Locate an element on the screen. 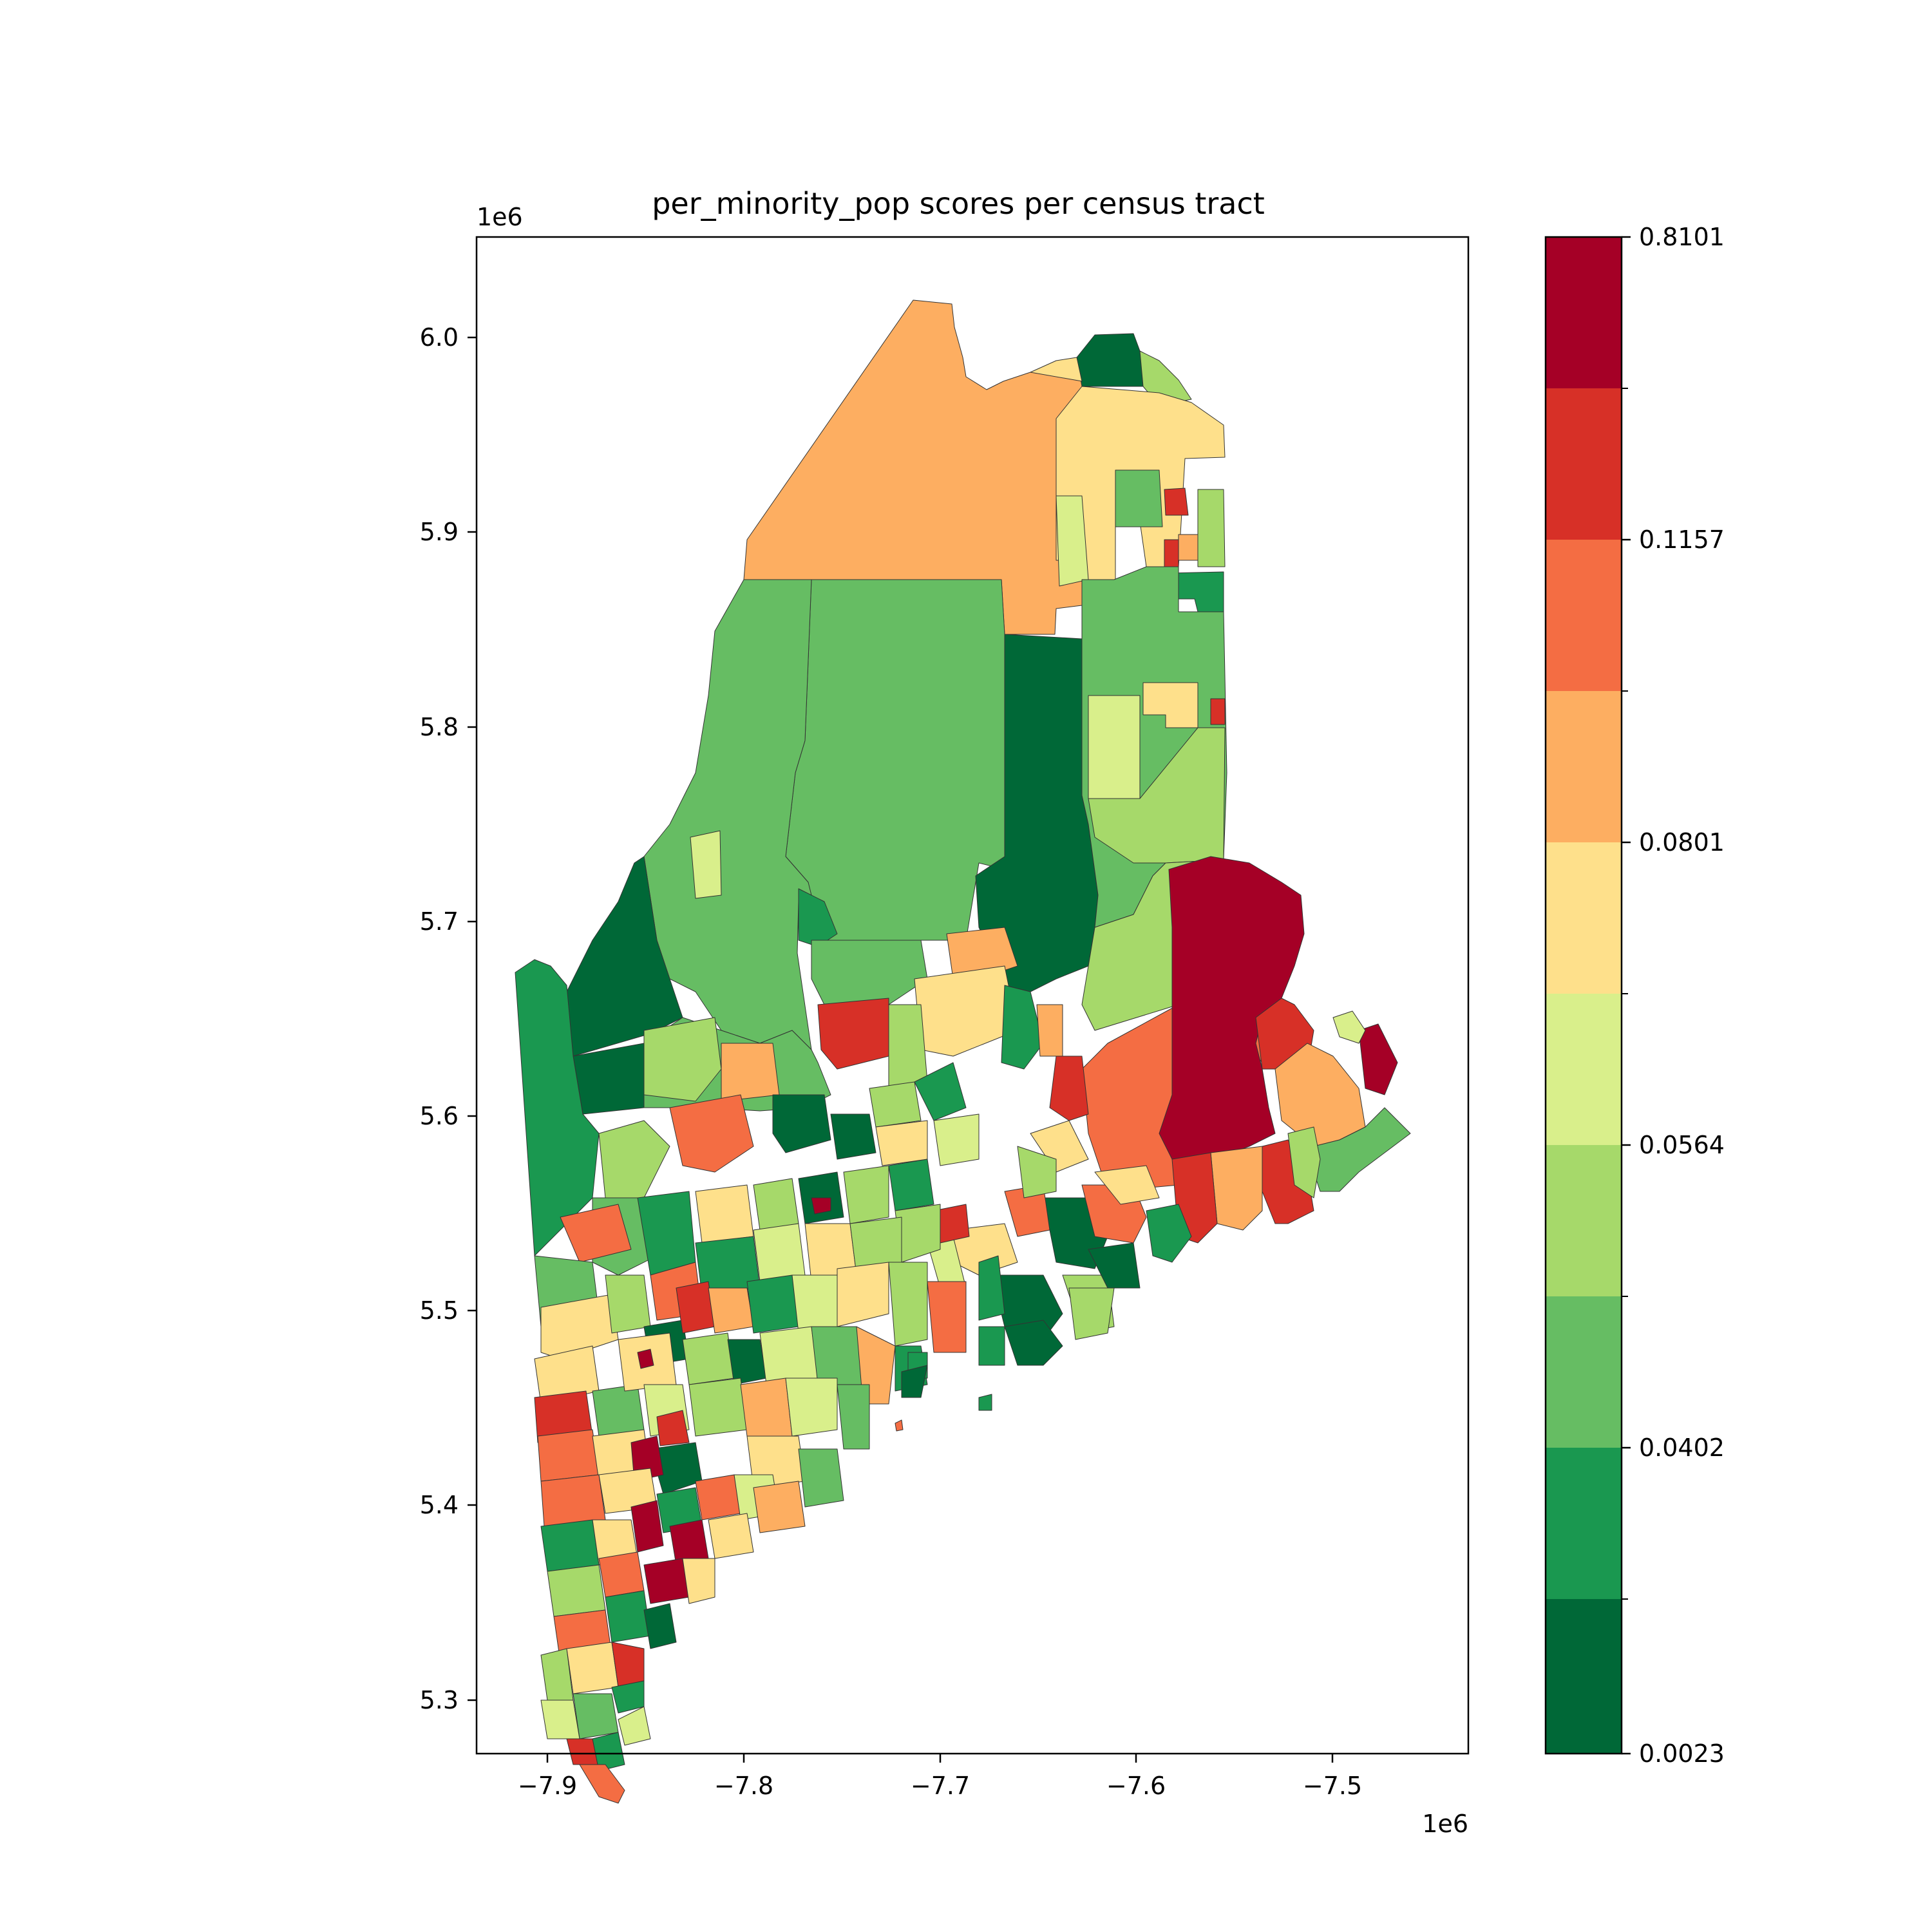  tract-sw-yellow-c is located at coordinates (863, 1294).